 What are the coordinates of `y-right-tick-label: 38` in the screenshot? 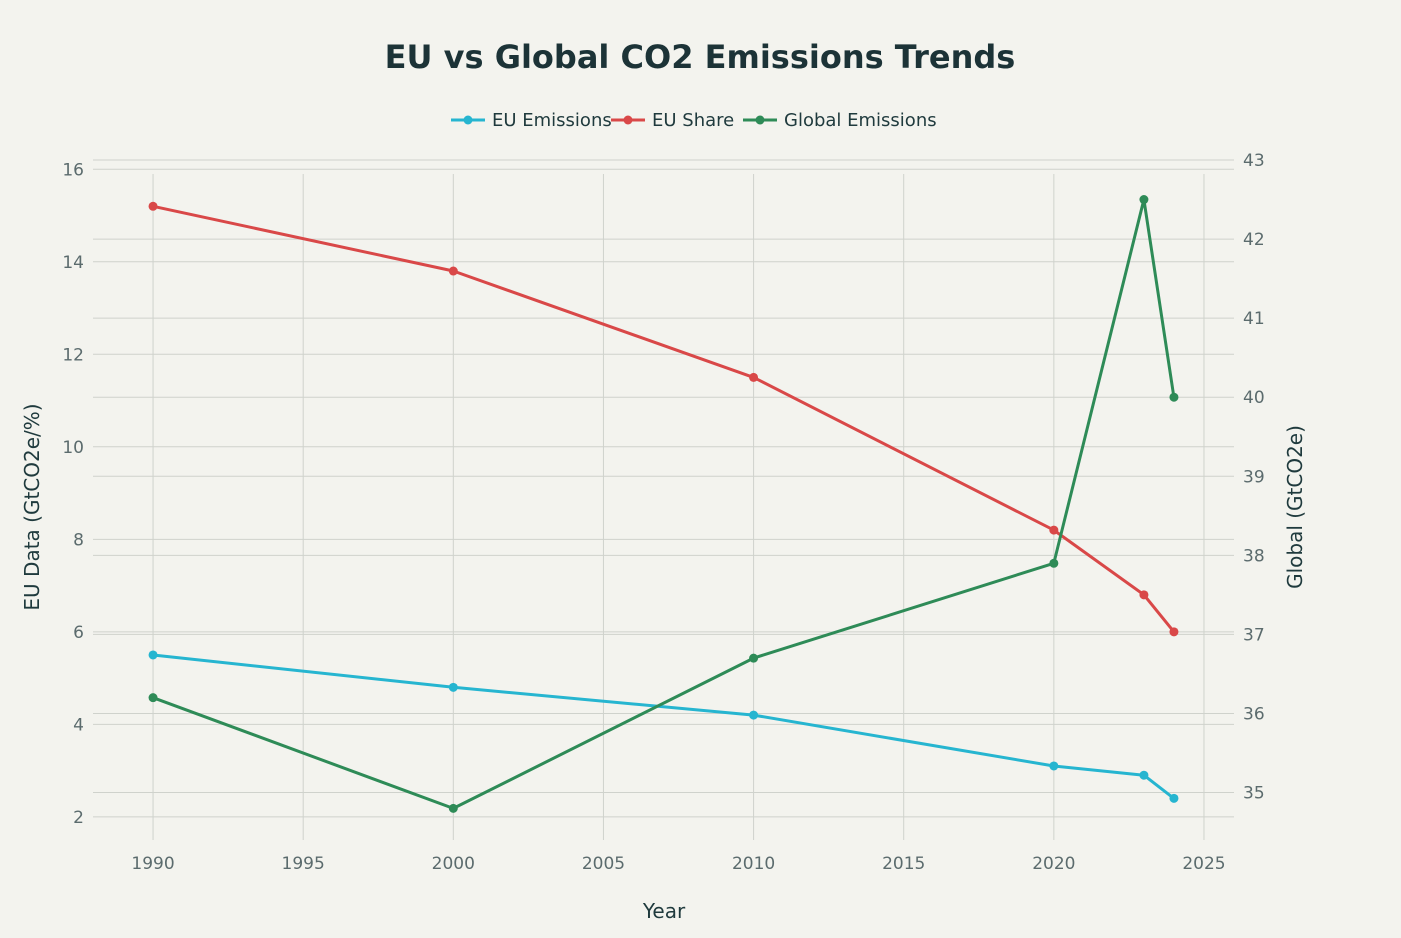 It's located at (1254, 556).